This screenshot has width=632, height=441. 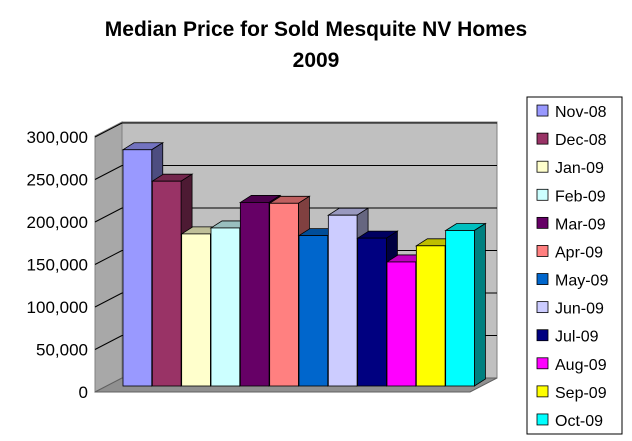 I want to click on legend-item-Apr-09: Apr-09, so click(x=569, y=252).